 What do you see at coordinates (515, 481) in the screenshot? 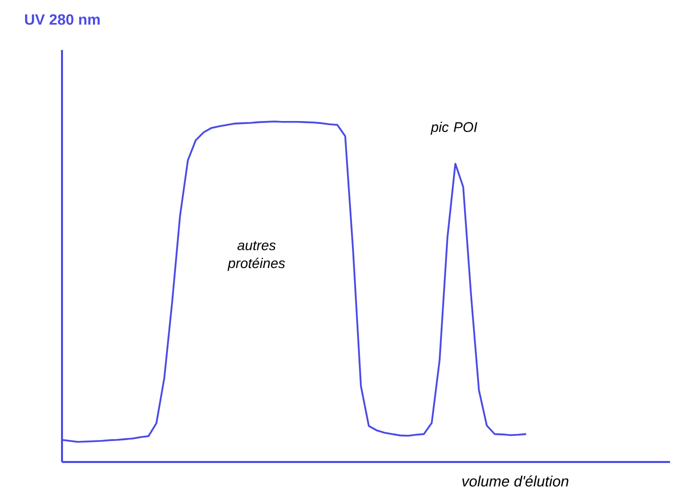
I see `x-axis-title: volume d'élution` at bounding box center [515, 481].